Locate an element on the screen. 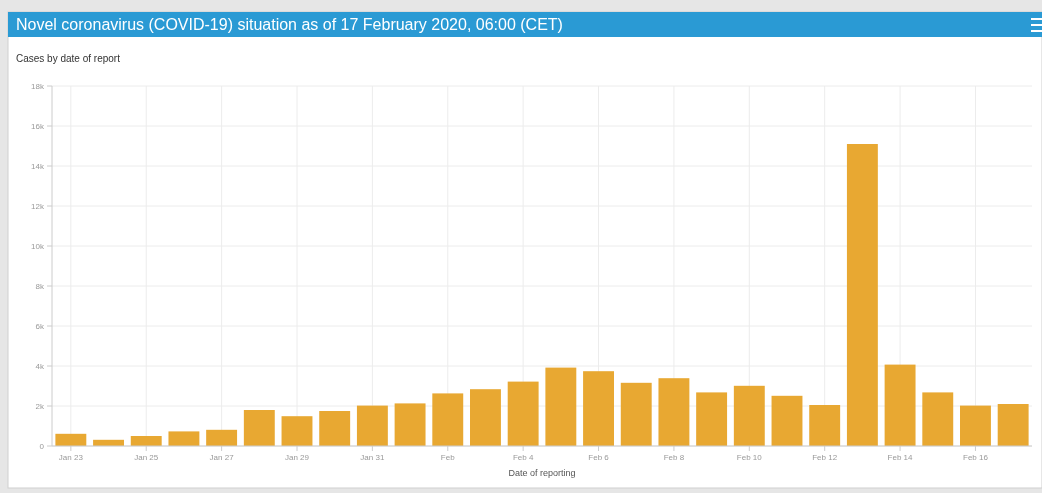 The height and width of the screenshot is (493, 1042). x-tick-label: Feb 16 is located at coordinates (976, 457).